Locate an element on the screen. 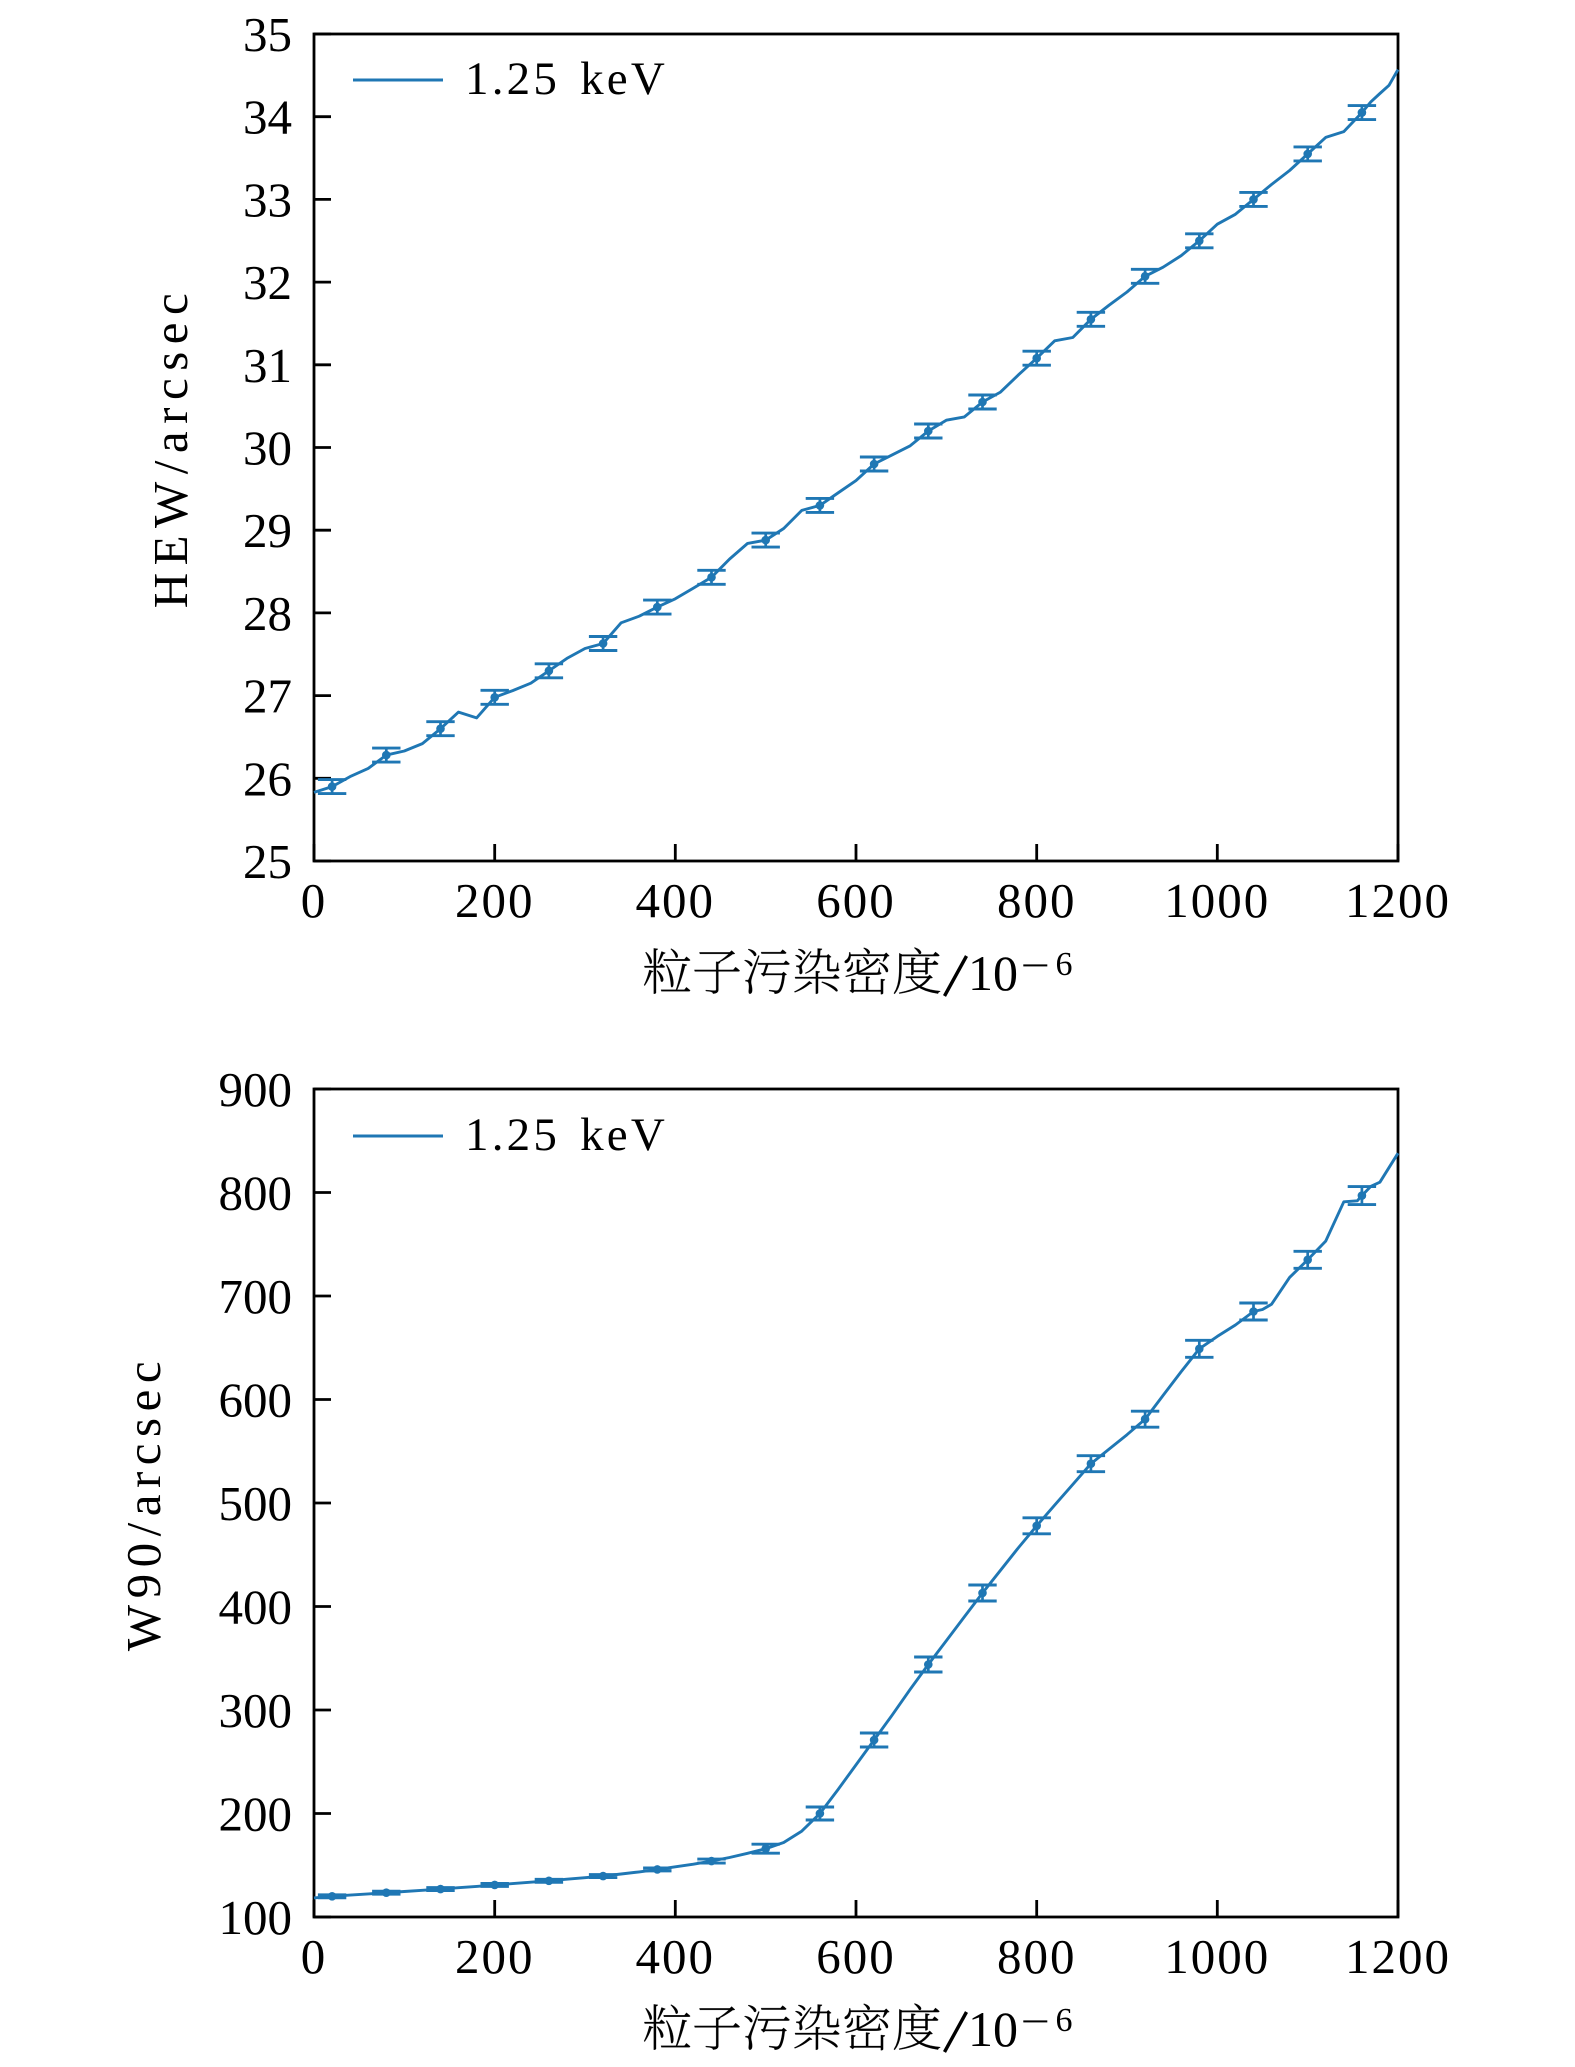 Image resolution: width=1575 pixels, height=2067 pixels. svg-text: 31 is located at coordinates (267, 365).